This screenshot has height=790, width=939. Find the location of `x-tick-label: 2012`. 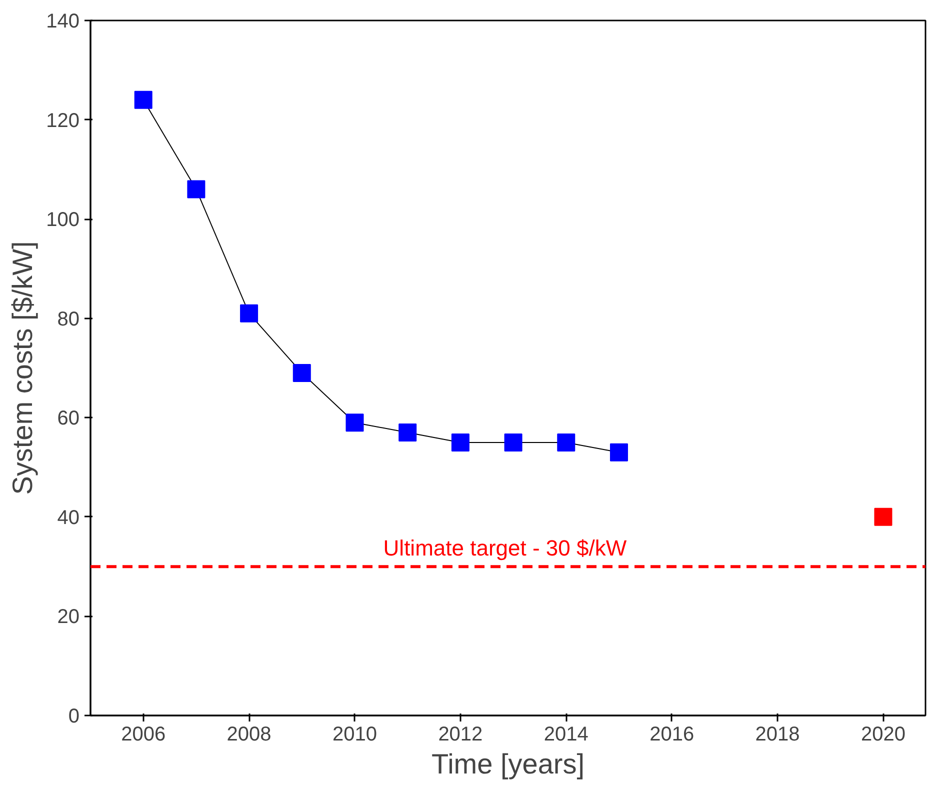

x-tick-label: 2012 is located at coordinates (460, 735).